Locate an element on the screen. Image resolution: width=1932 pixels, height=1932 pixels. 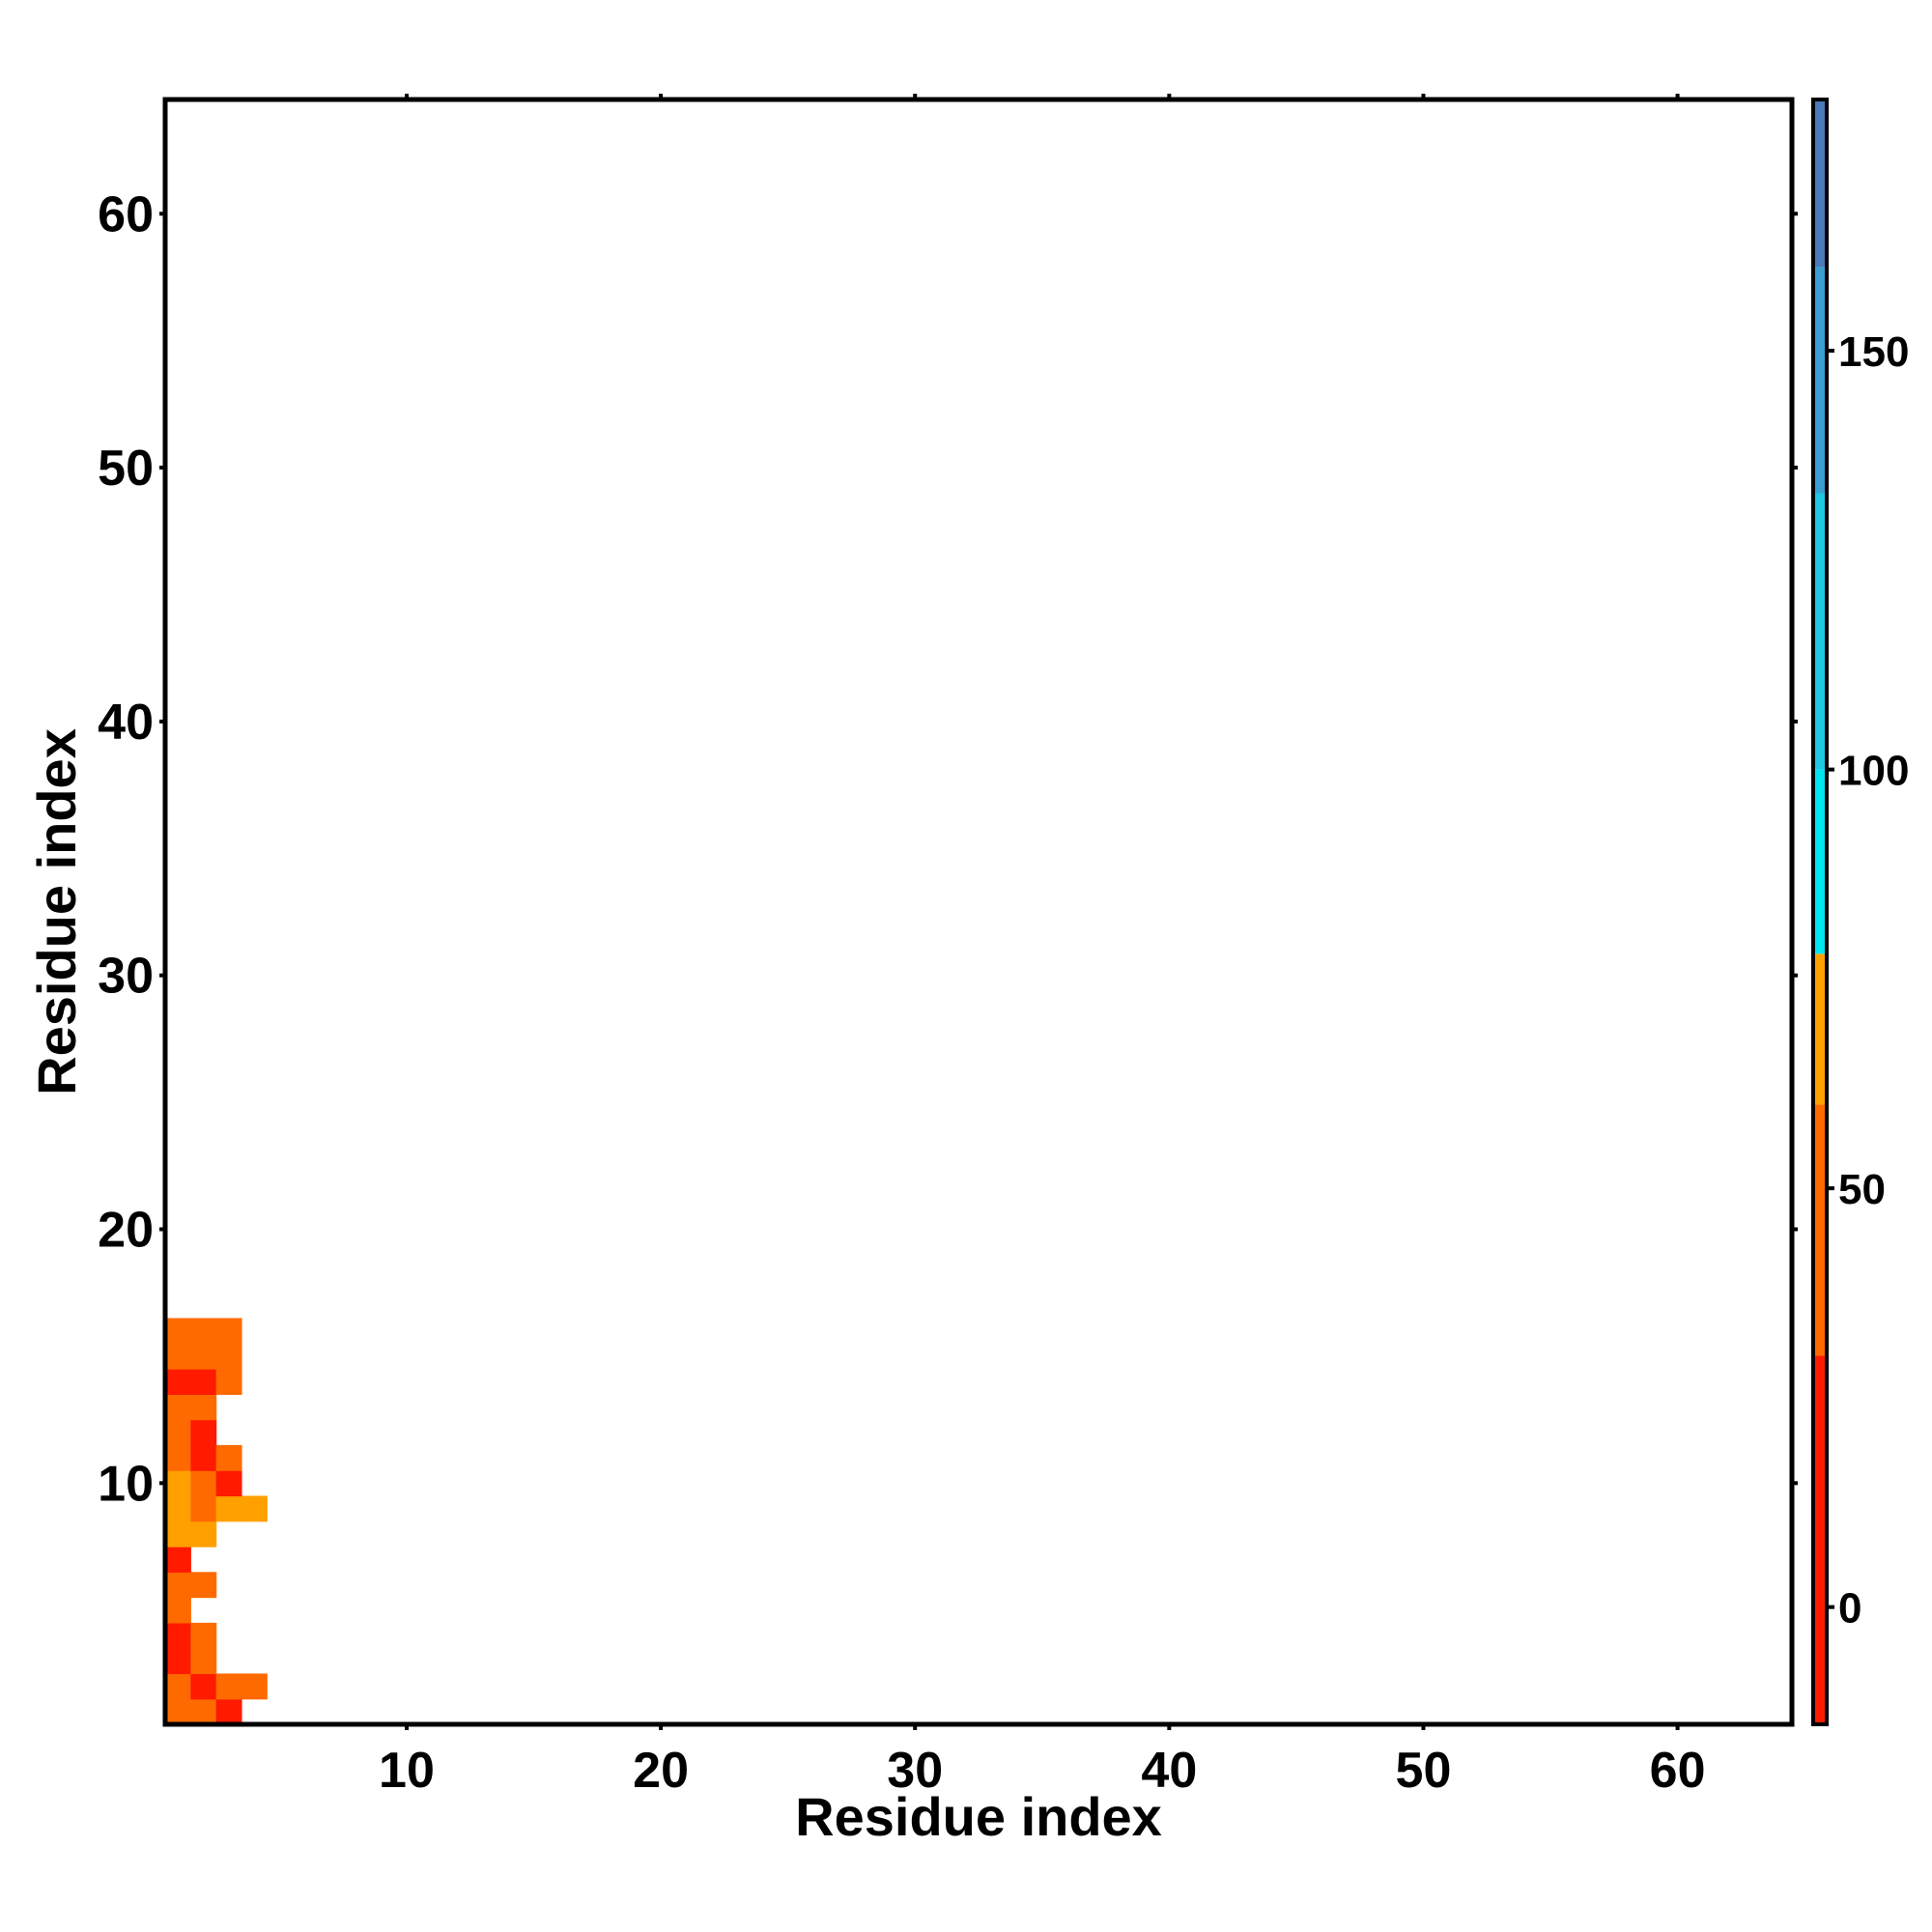
y-tick-label: 40 is located at coordinates (126, 723).